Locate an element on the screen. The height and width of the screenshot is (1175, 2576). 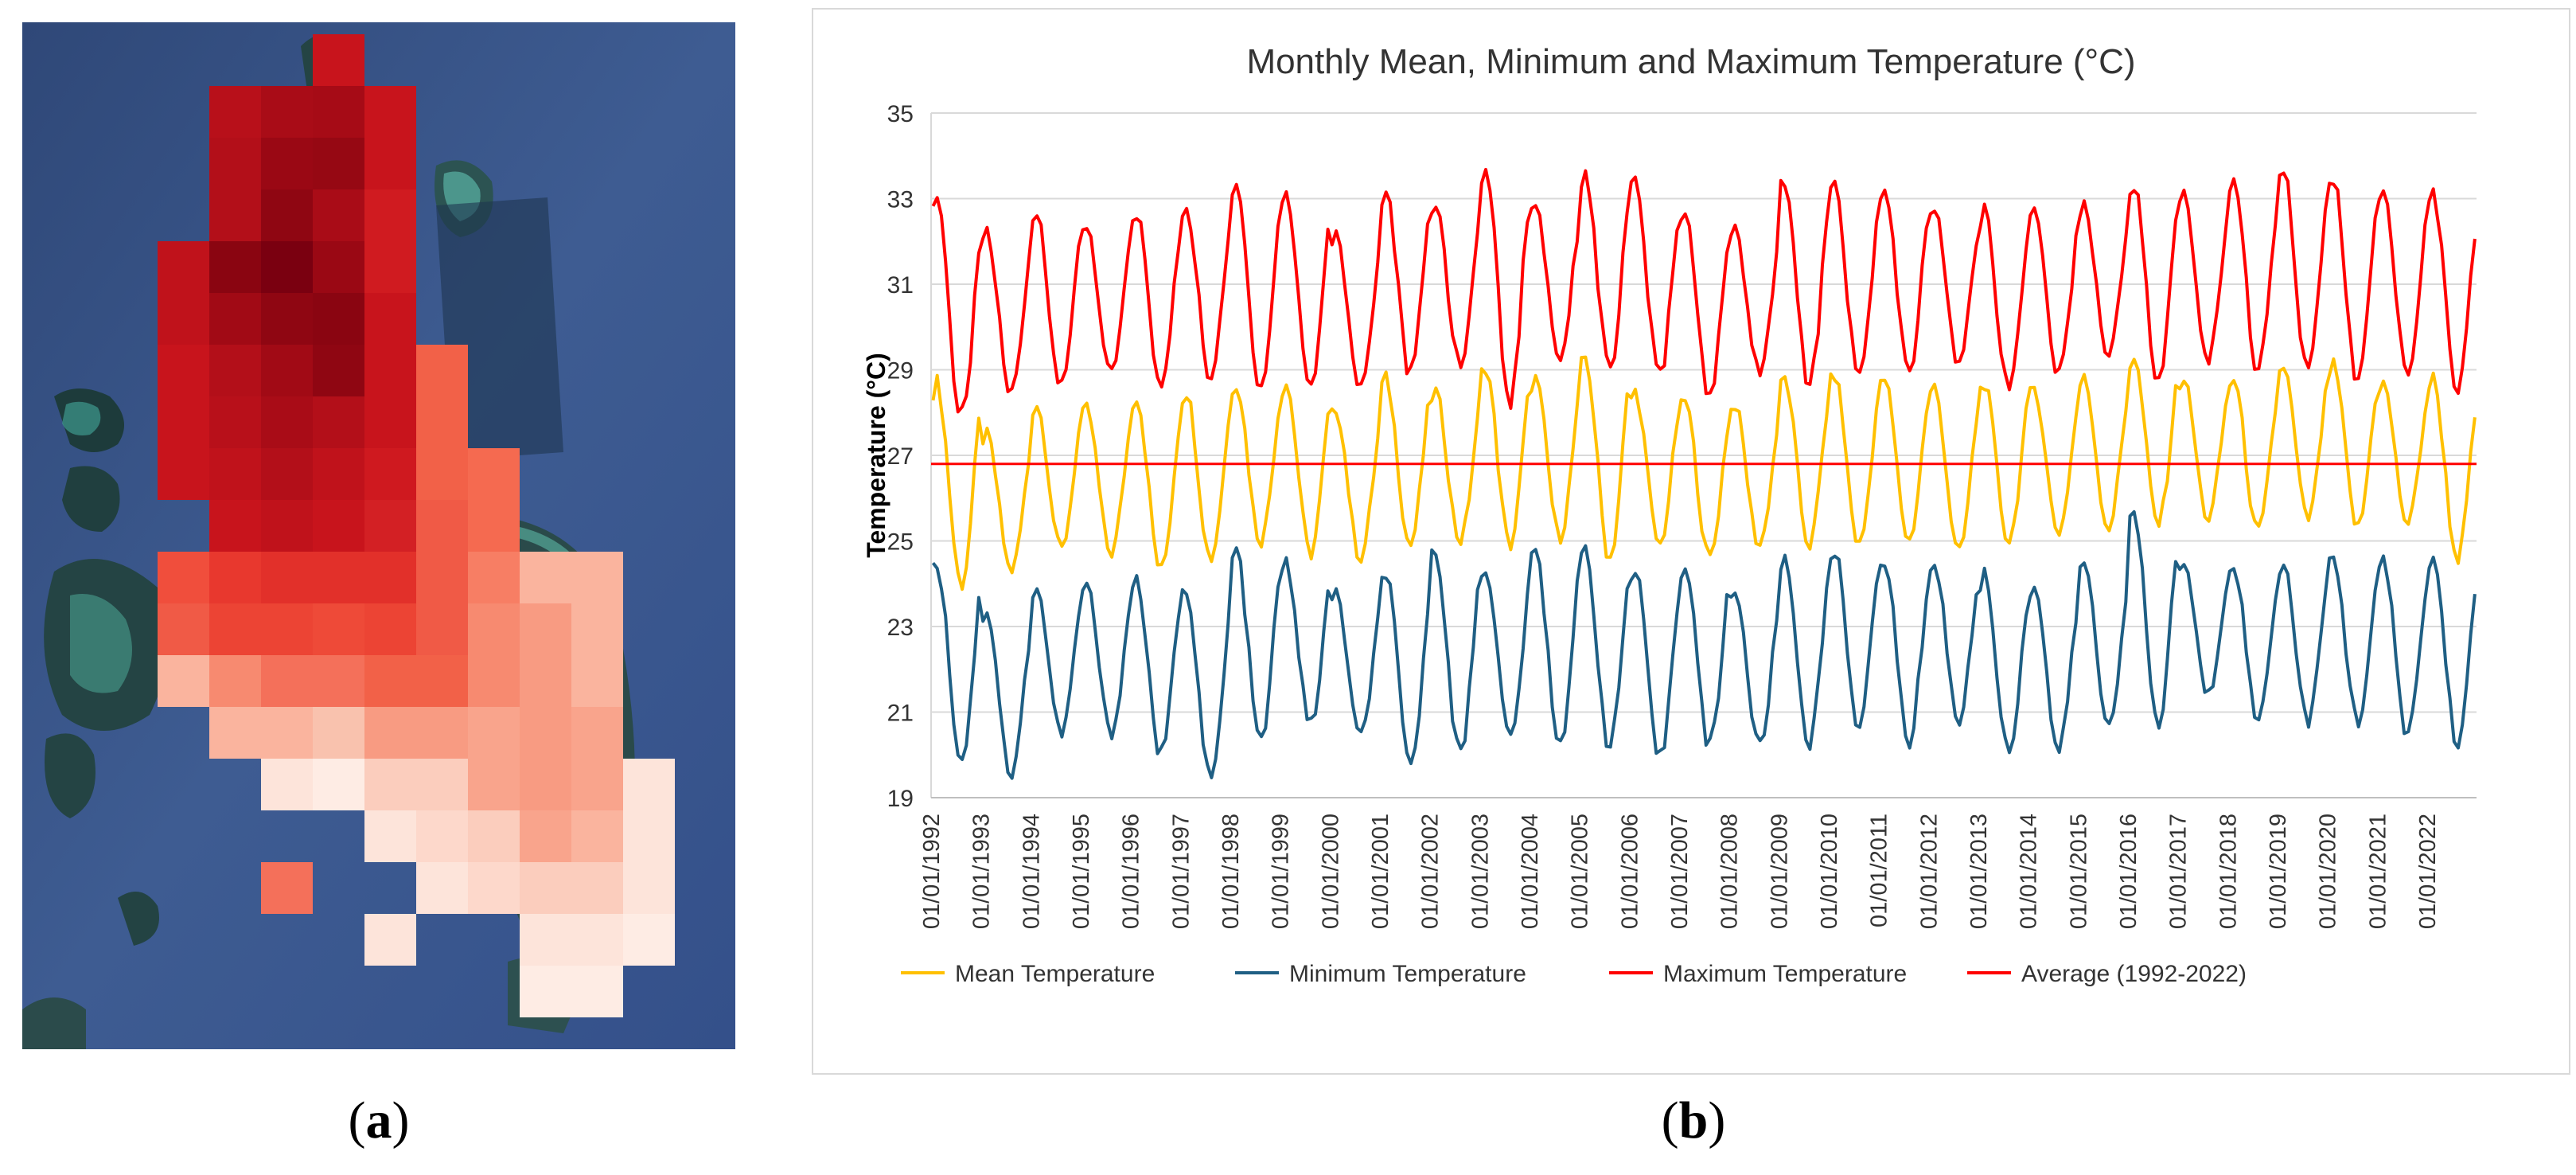
x-tick-label: 01/01/1996 is located at coordinates (1131, 871).